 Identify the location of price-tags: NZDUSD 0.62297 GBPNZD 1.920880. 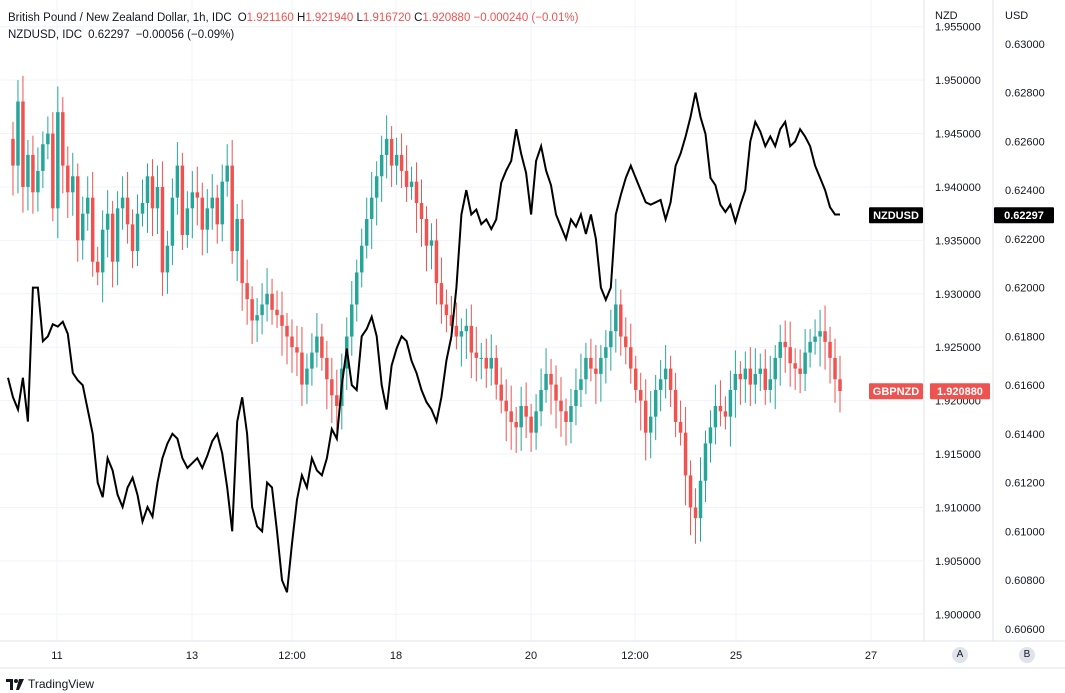
(961, 303).